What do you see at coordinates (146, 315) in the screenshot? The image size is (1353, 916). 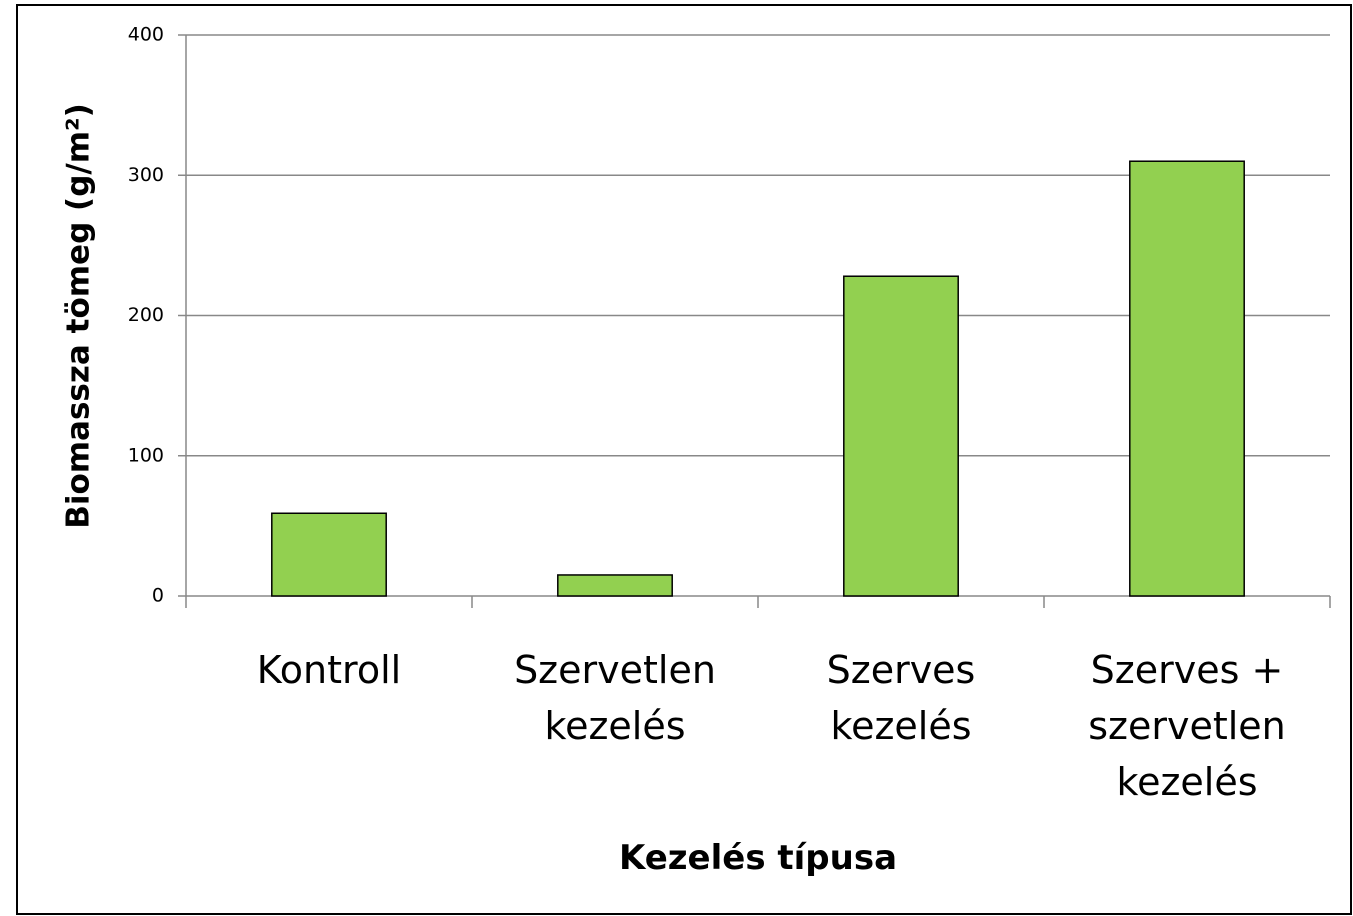 I see `y-tick-label: 200` at bounding box center [146, 315].